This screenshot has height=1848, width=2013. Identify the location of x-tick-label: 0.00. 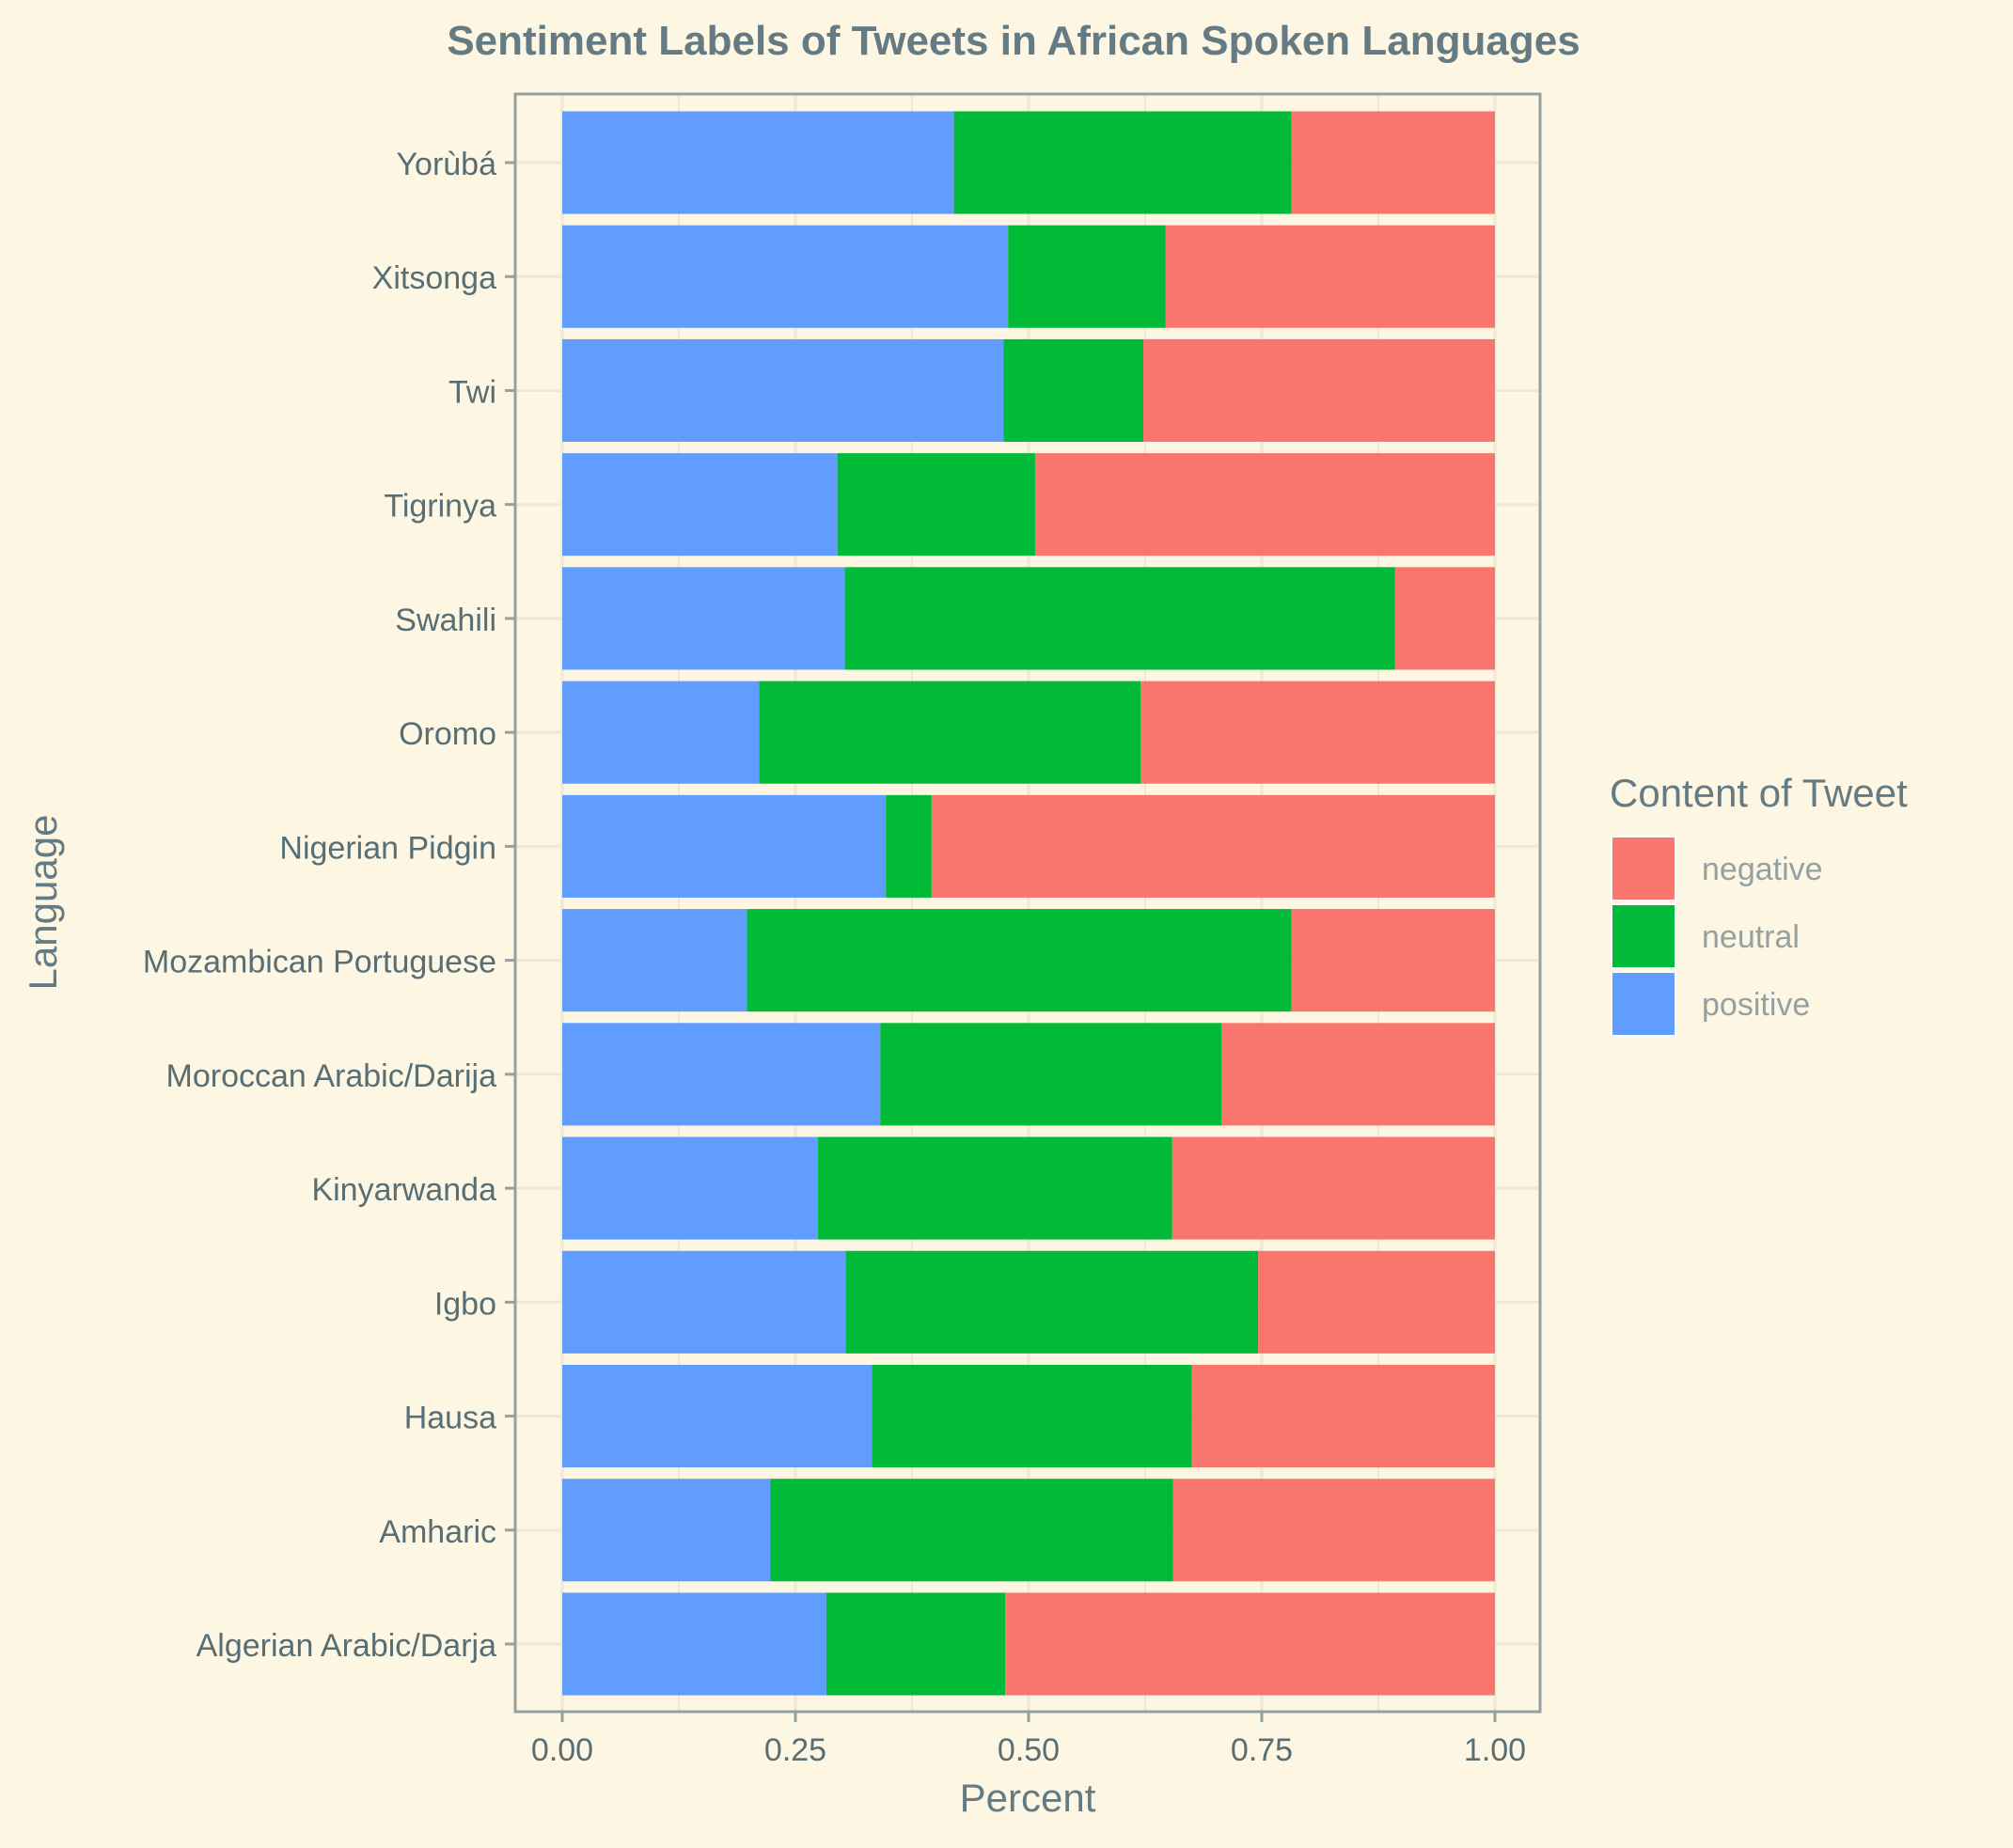
(562, 1750).